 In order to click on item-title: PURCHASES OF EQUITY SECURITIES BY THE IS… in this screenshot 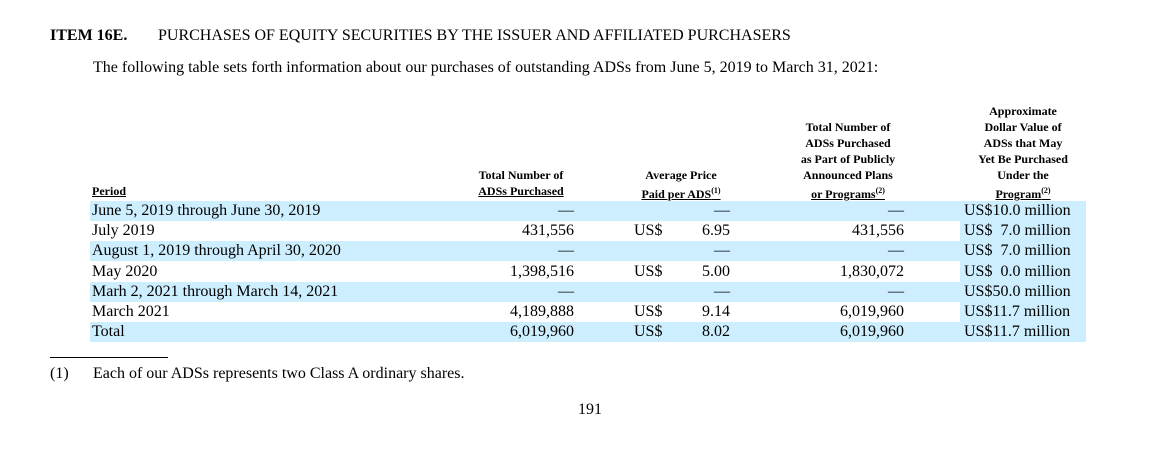, I will do `click(474, 35)`.